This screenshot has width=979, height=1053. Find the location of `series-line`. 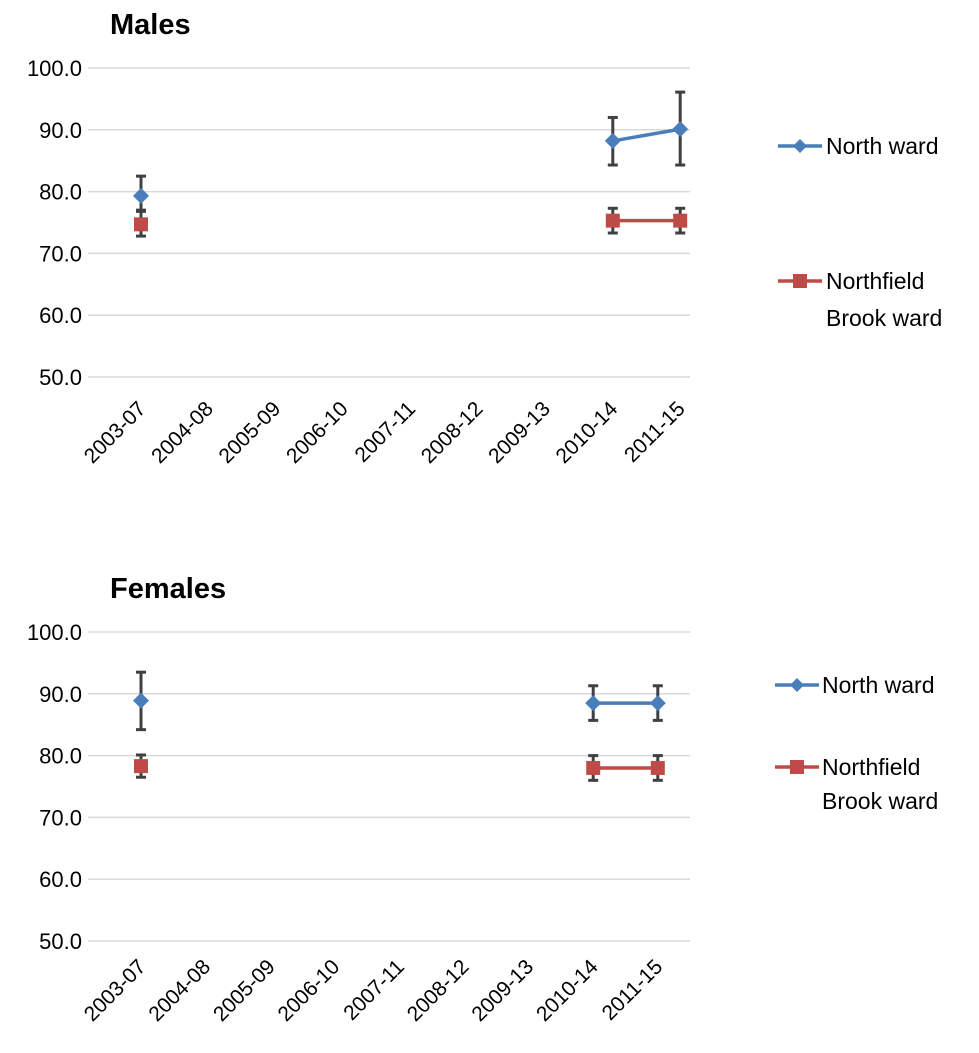

series-line is located at coordinates (646, 135).